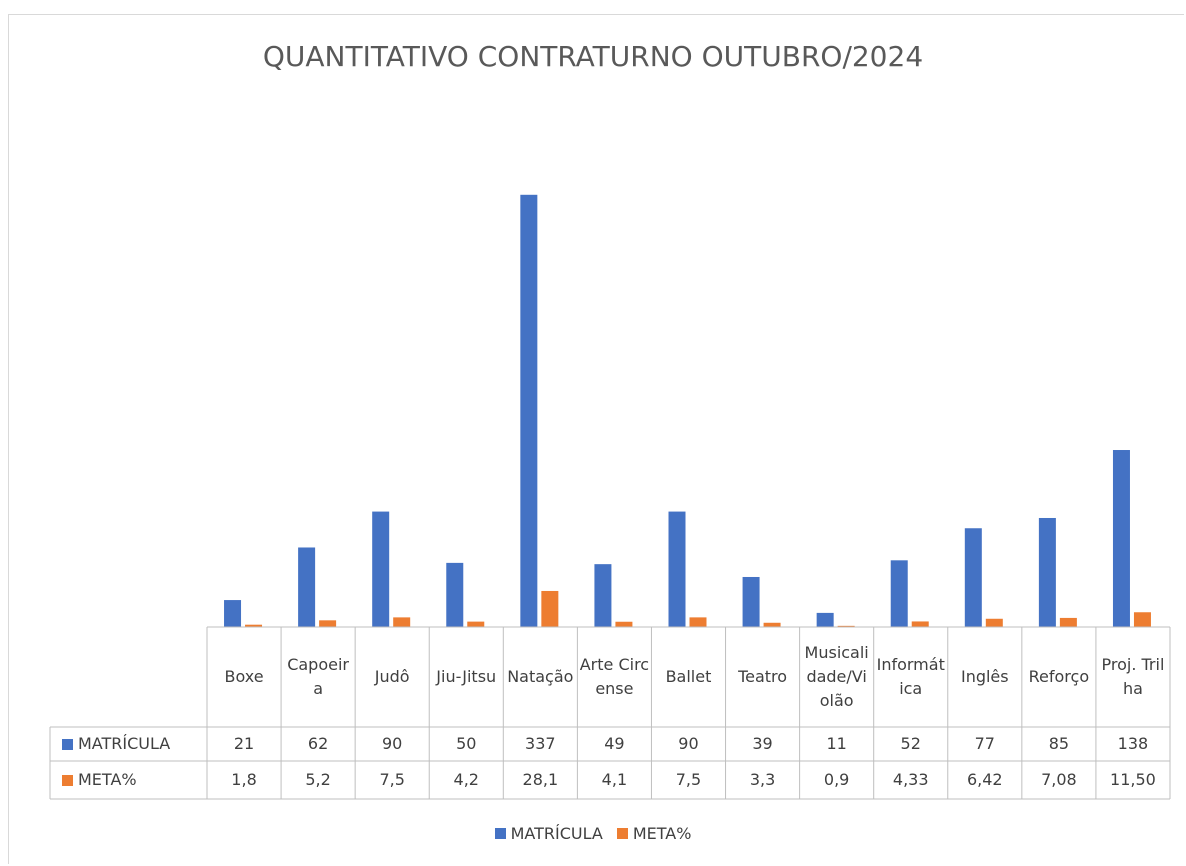 This screenshot has height=866, width=1186. Describe the element at coordinates (836, 779) in the screenshot. I see `table-value: 0,9` at that location.